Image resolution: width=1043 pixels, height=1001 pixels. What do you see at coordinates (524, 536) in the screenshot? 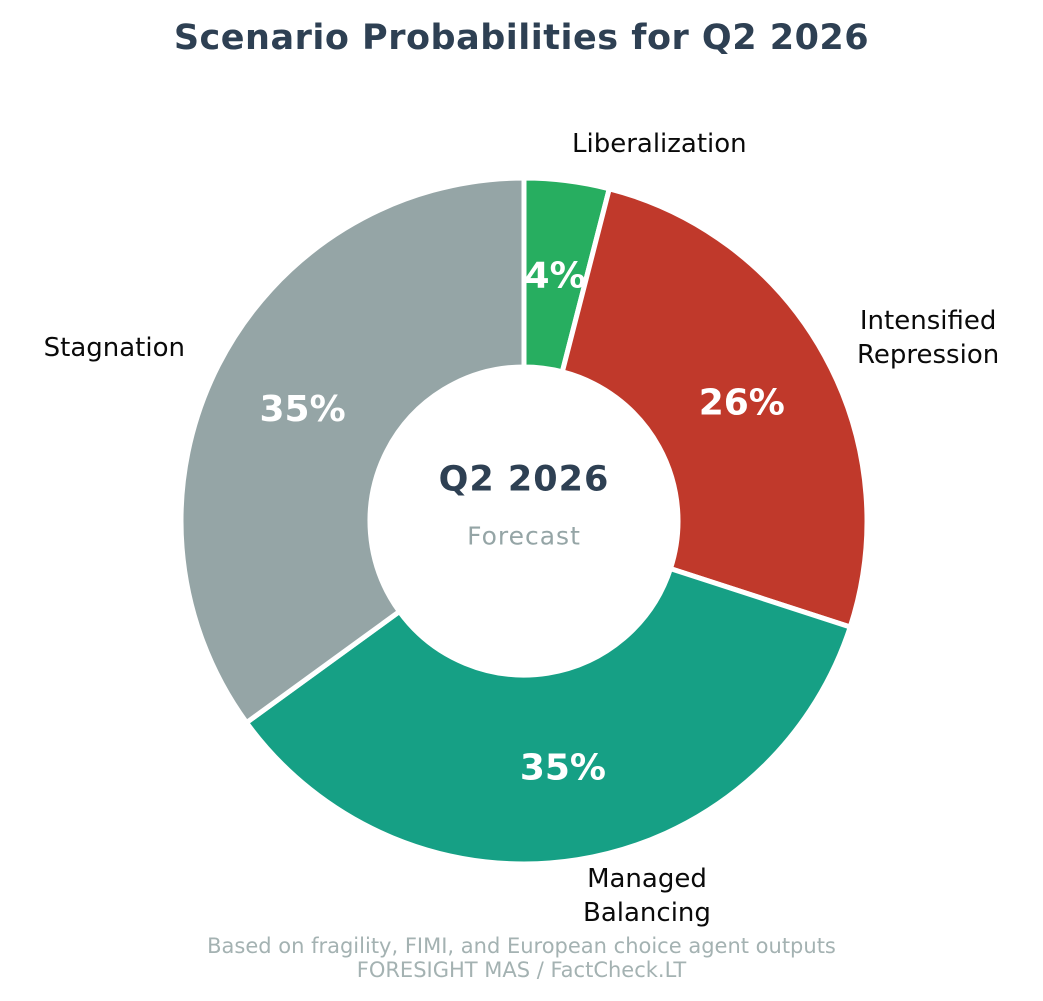
I see `center-forecast-label: Forecast` at bounding box center [524, 536].